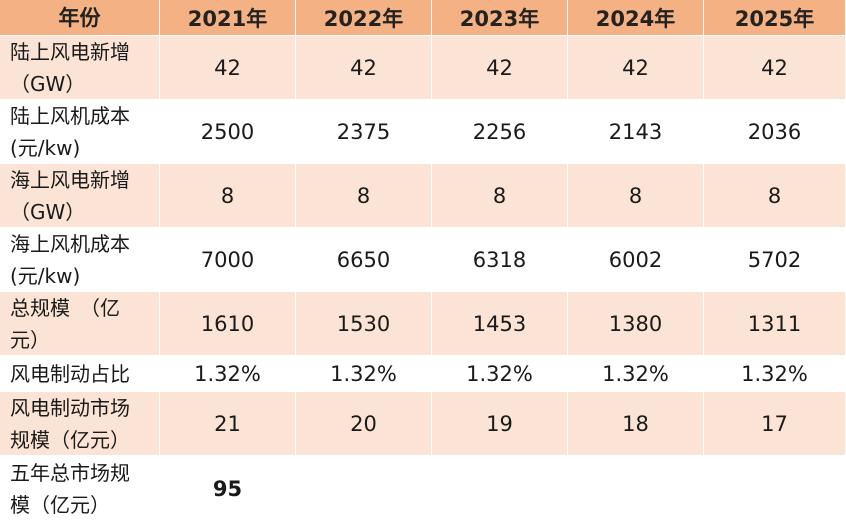 This screenshot has width=846, height=522. I want to click on table-row: 陆上风机成本 (元/kw) 2500 2375 2256 2143 2036, so click(423, 132).